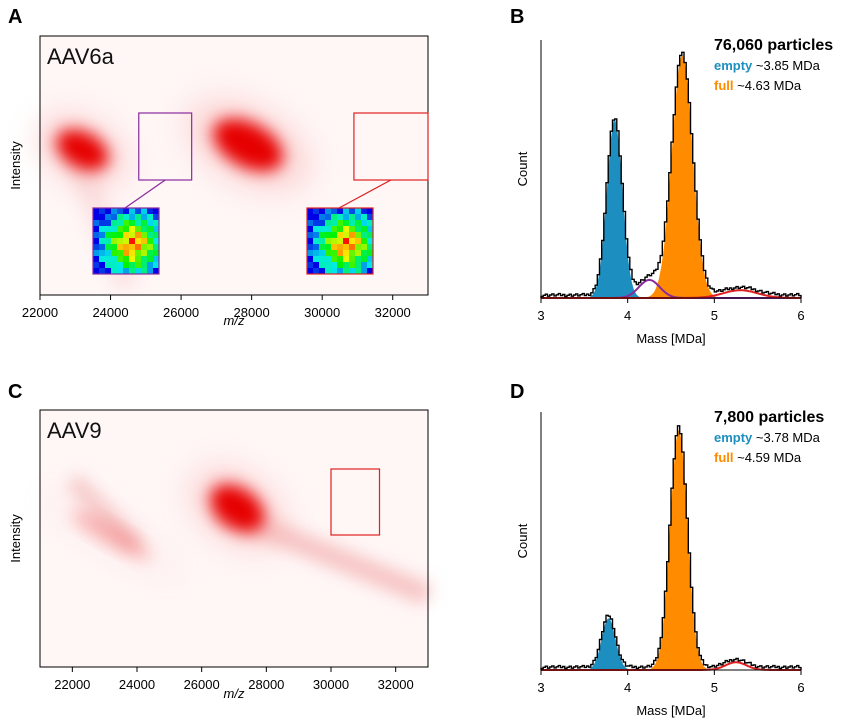 This screenshot has width=854, height=728. Describe the element at coordinates (252, 312) in the screenshot. I see `x-tick-label: 28000` at that location.